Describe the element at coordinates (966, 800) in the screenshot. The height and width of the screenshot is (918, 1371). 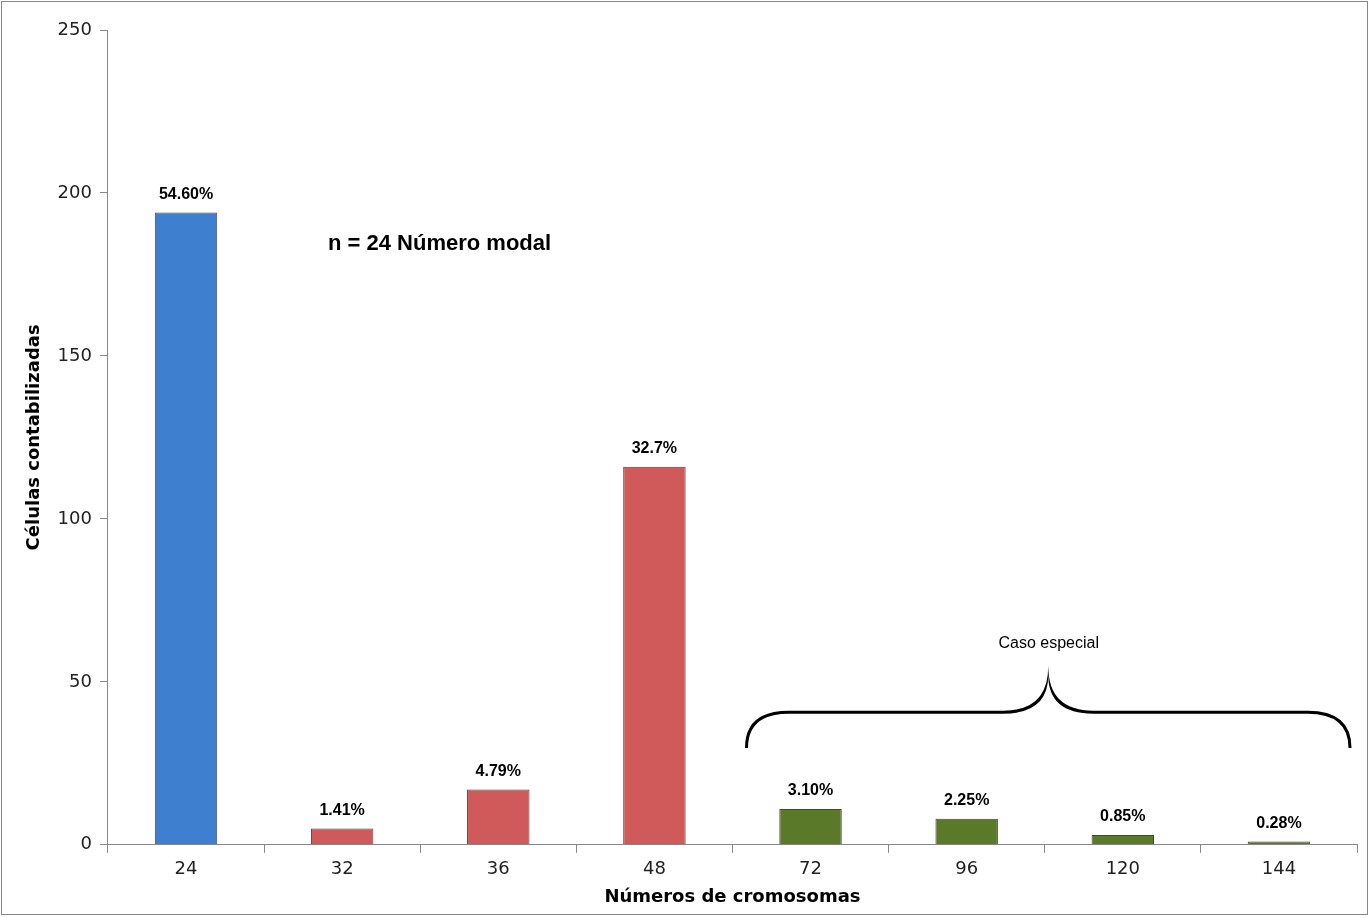
I see `annotation: 2.25%` at that location.